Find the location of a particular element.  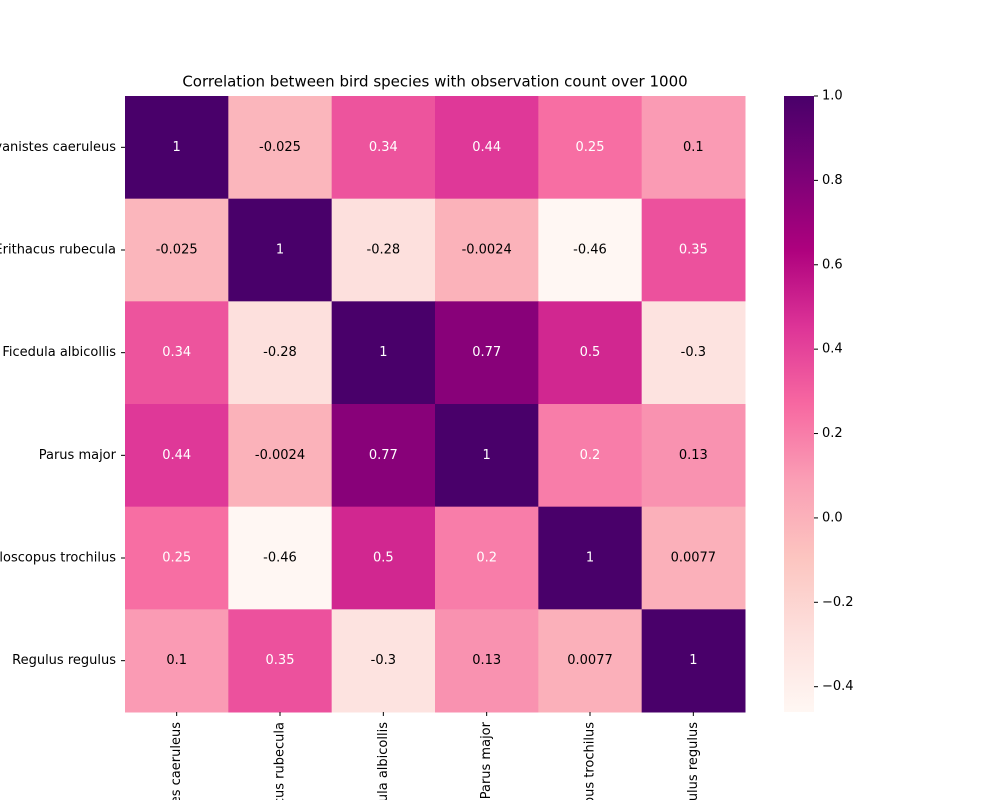

y-tick-label: Phylloscopus trochilus is located at coordinates (58, 558).